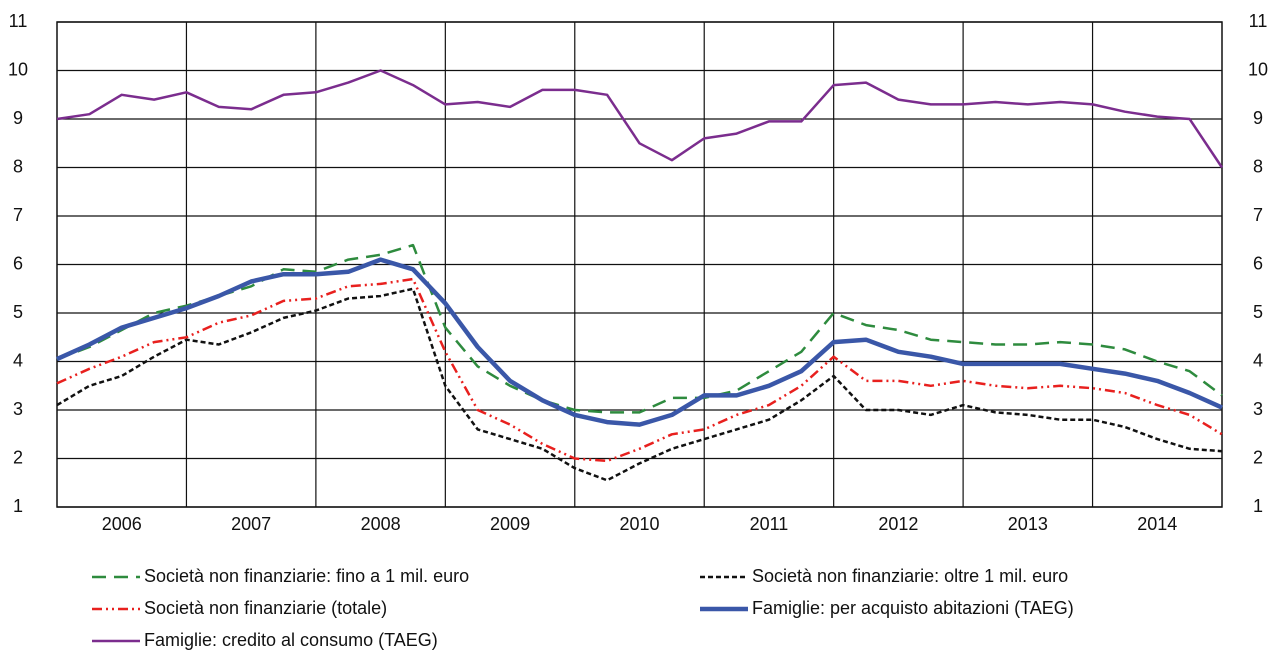  What do you see at coordinates (1258, 118) in the screenshot?
I see `y2-tick-label: 9` at bounding box center [1258, 118].